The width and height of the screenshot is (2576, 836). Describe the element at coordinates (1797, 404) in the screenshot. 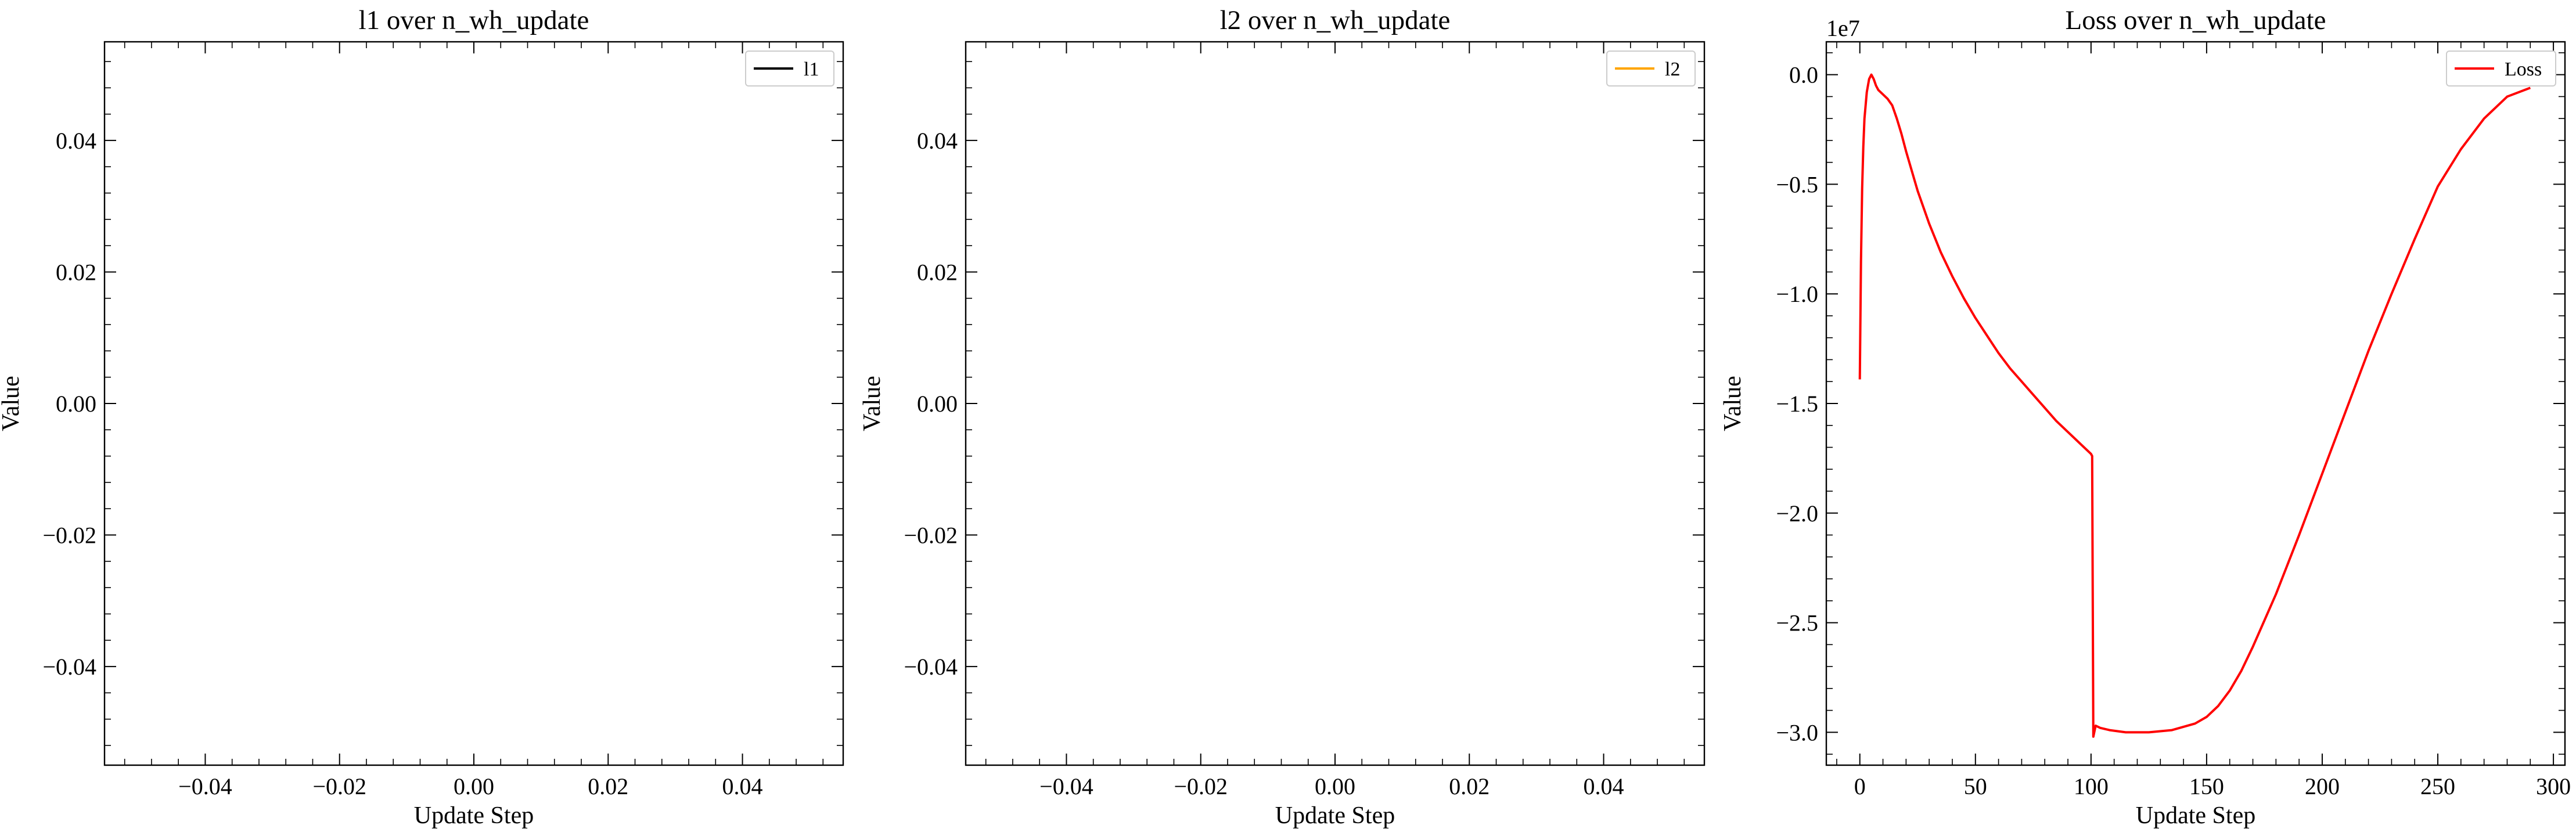

I see `y-tick-label: −1.5` at that location.